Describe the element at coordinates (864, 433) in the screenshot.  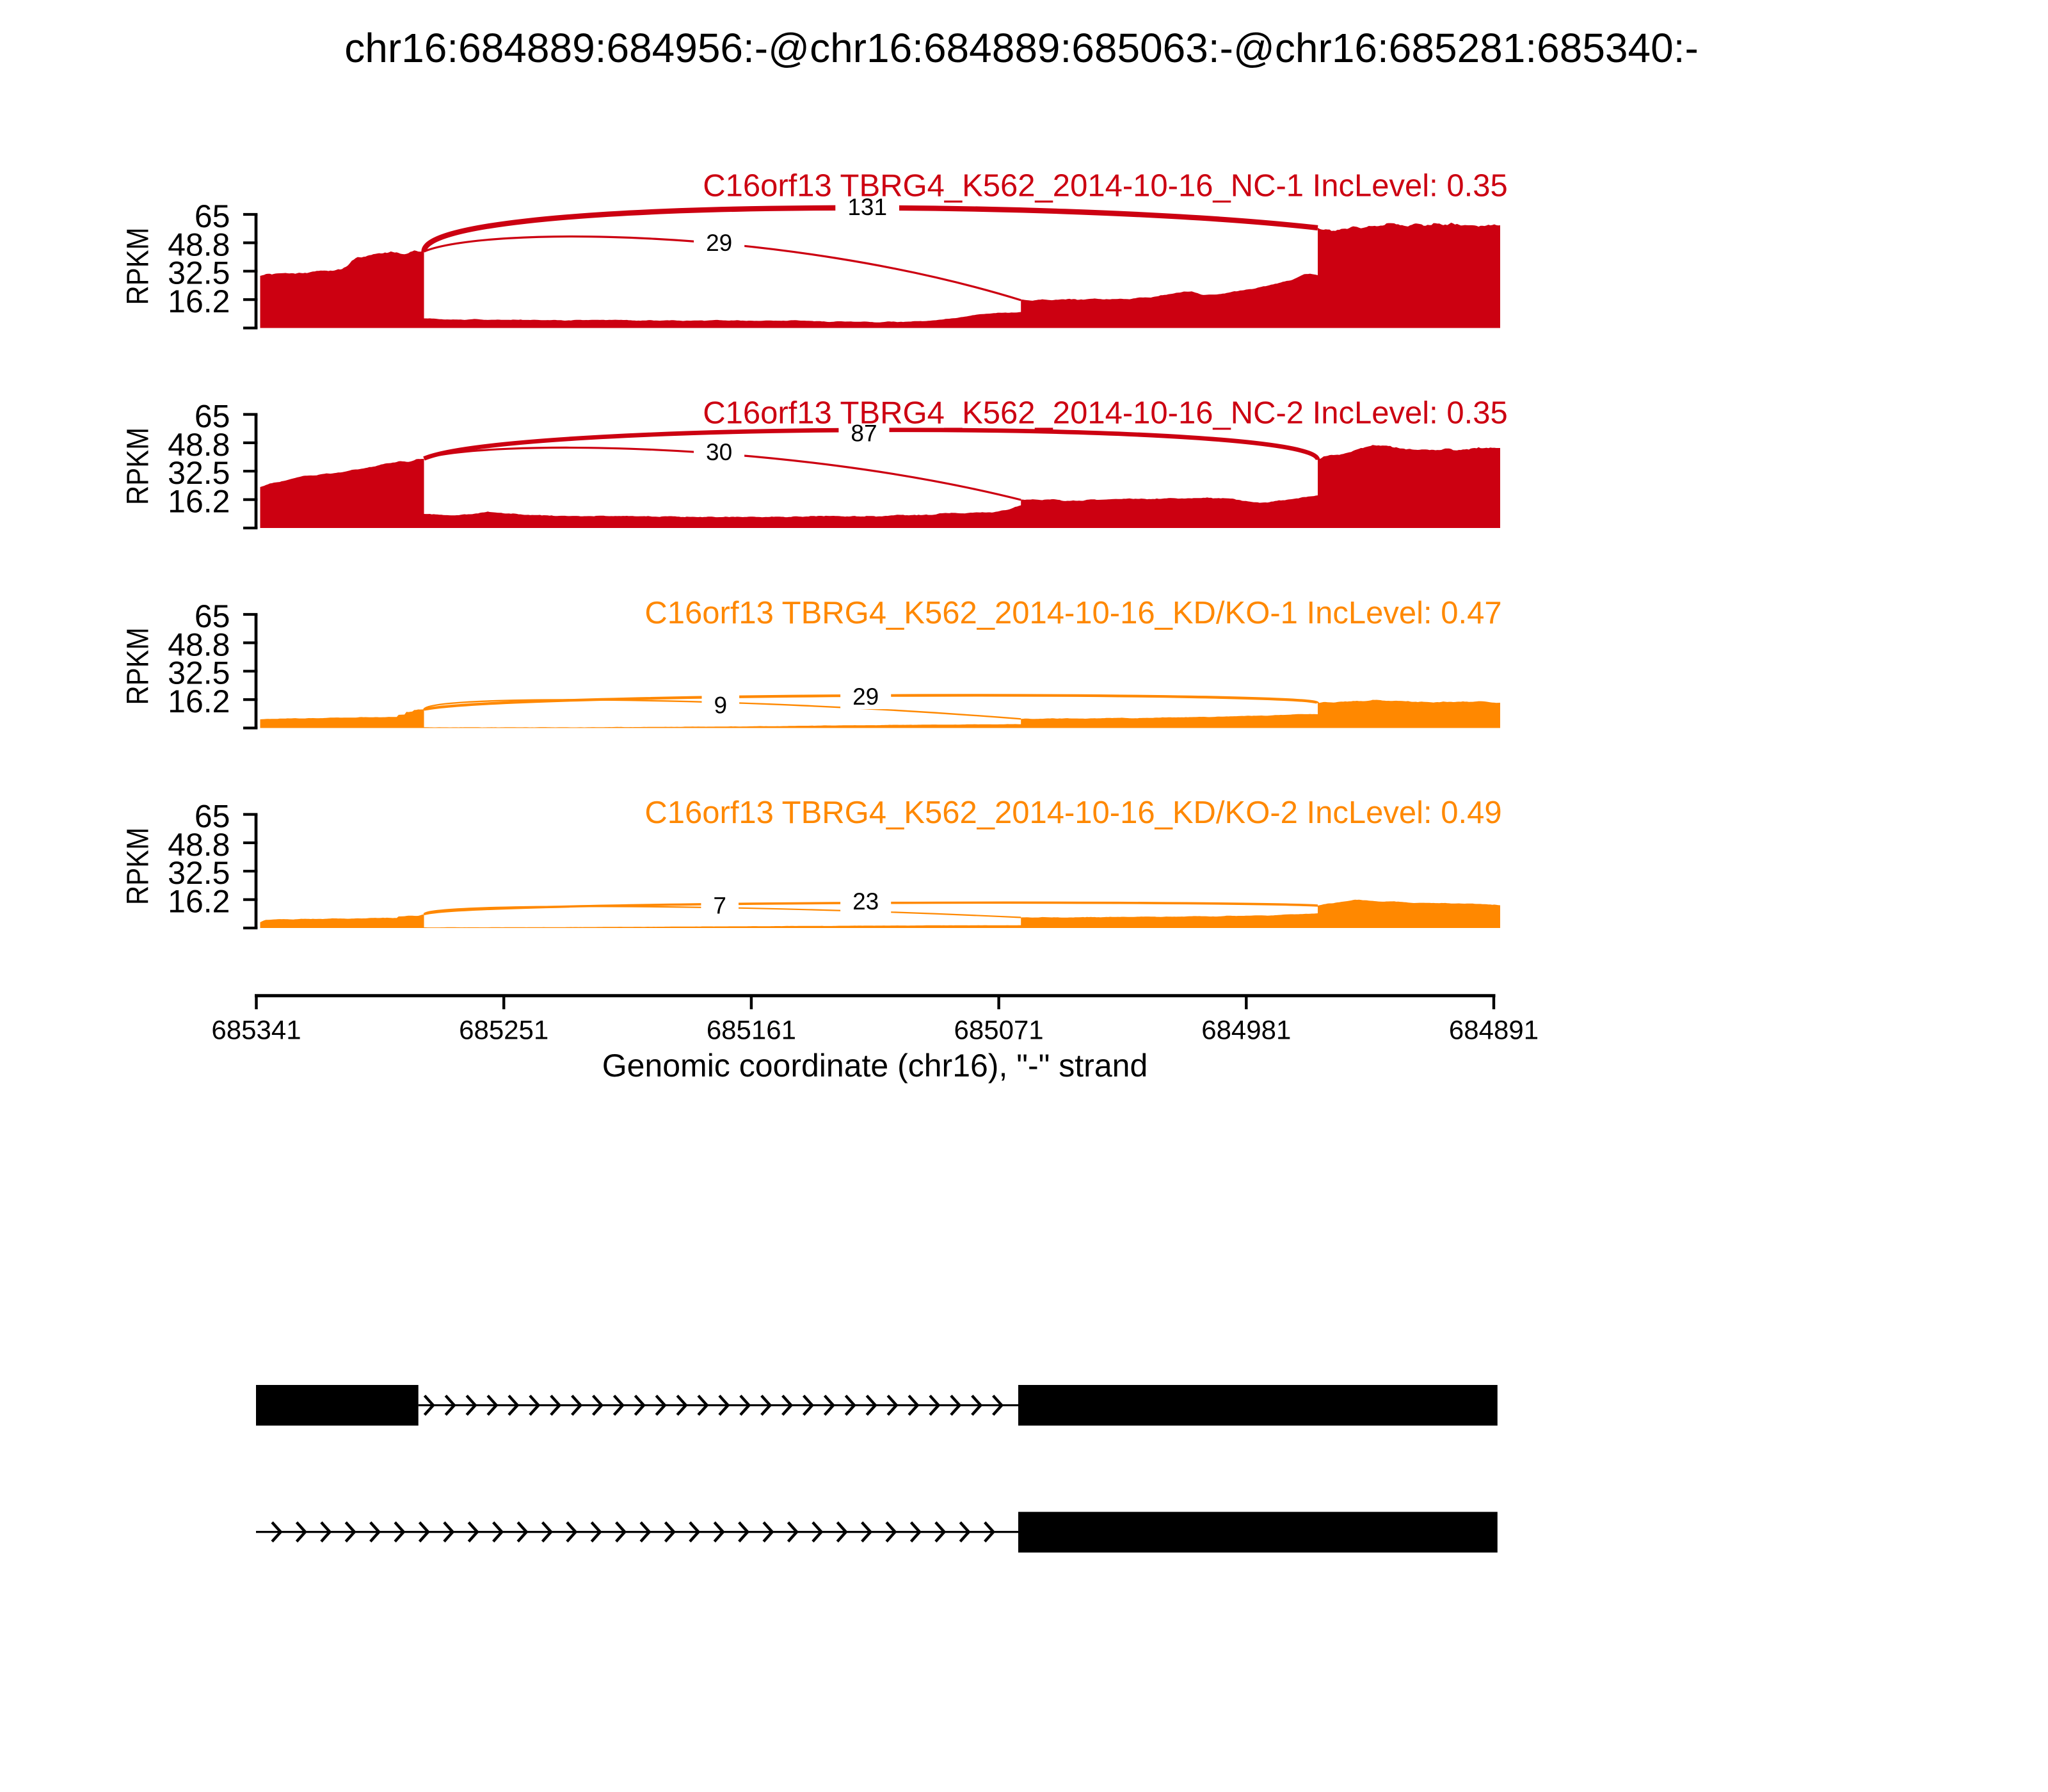
I see `svg-text: 87` at that location.